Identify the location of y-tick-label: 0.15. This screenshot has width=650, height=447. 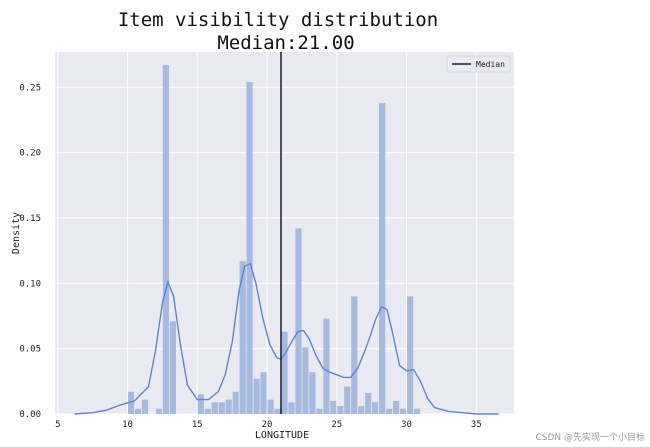
(30, 219).